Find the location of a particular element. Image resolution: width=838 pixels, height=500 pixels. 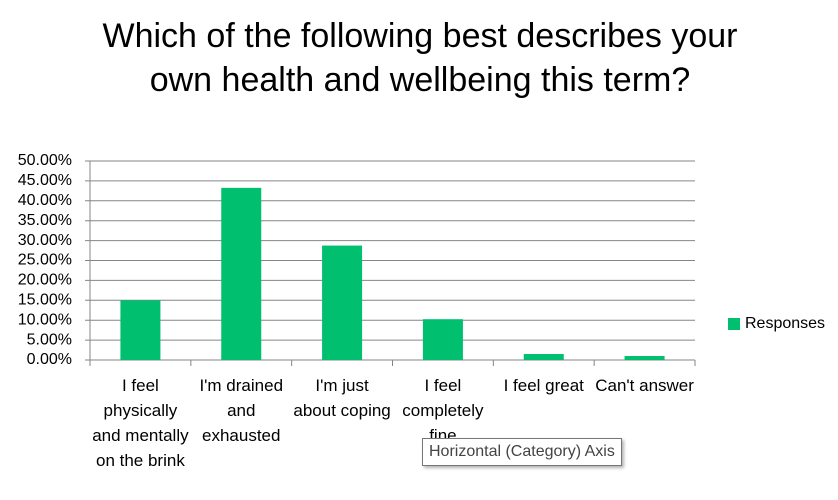

y-tick-label: 15.00% is located at coordinates (45, 300).